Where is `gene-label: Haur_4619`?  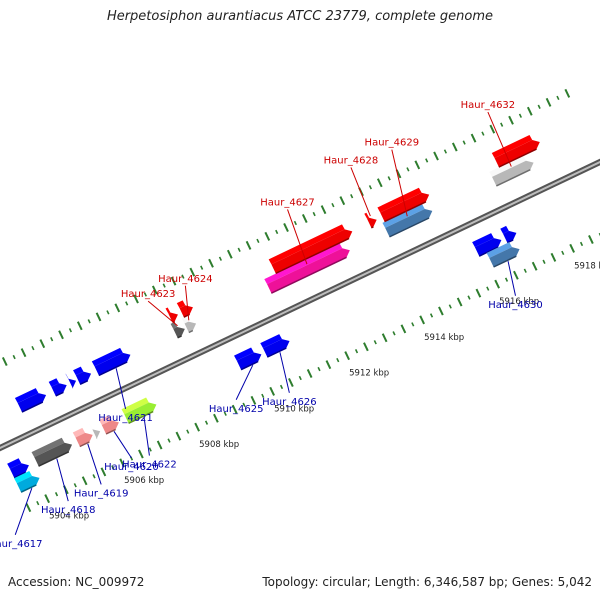 gene-label: Haur_4619 is located at coordinates (101, 493).